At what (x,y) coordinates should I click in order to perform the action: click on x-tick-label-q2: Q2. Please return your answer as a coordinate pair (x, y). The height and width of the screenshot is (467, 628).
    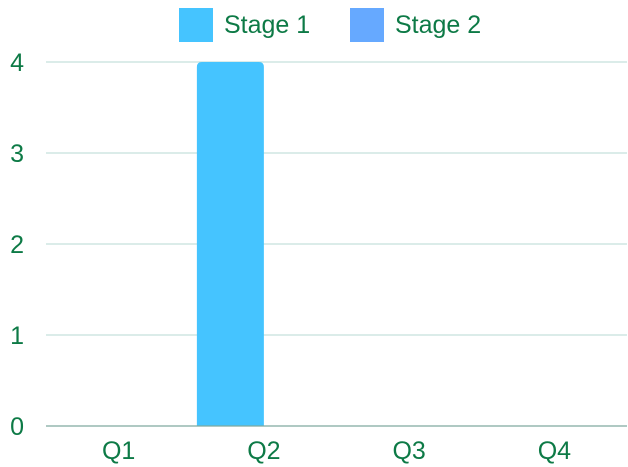
    Looking at the image, I should click on (263, 451).